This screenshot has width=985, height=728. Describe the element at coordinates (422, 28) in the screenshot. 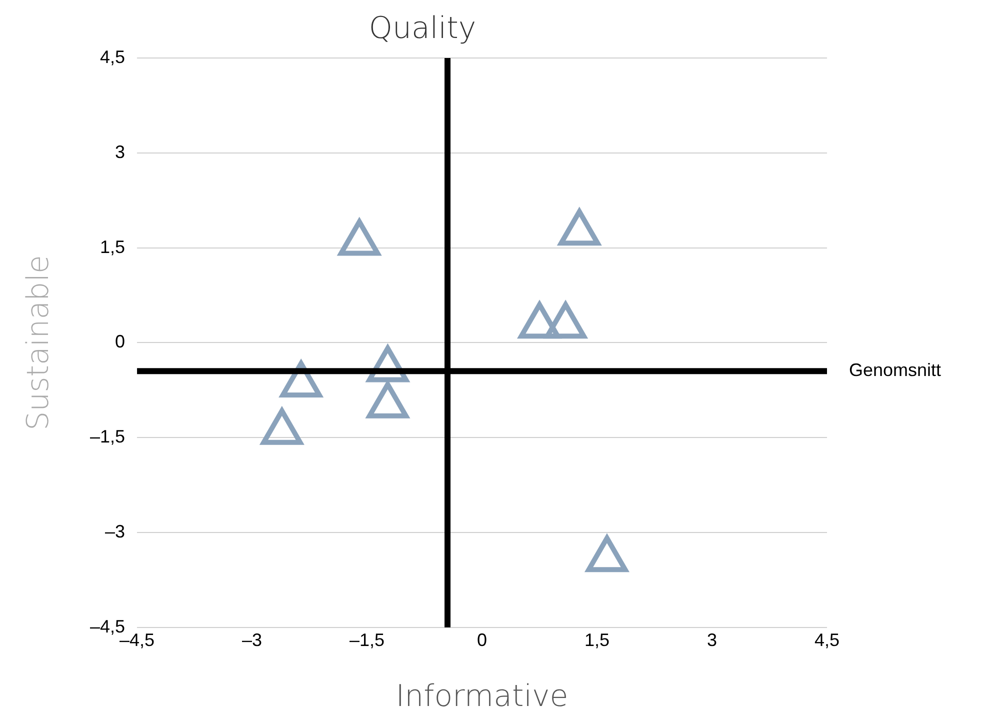

I see `chart-title: Quality` at that location.